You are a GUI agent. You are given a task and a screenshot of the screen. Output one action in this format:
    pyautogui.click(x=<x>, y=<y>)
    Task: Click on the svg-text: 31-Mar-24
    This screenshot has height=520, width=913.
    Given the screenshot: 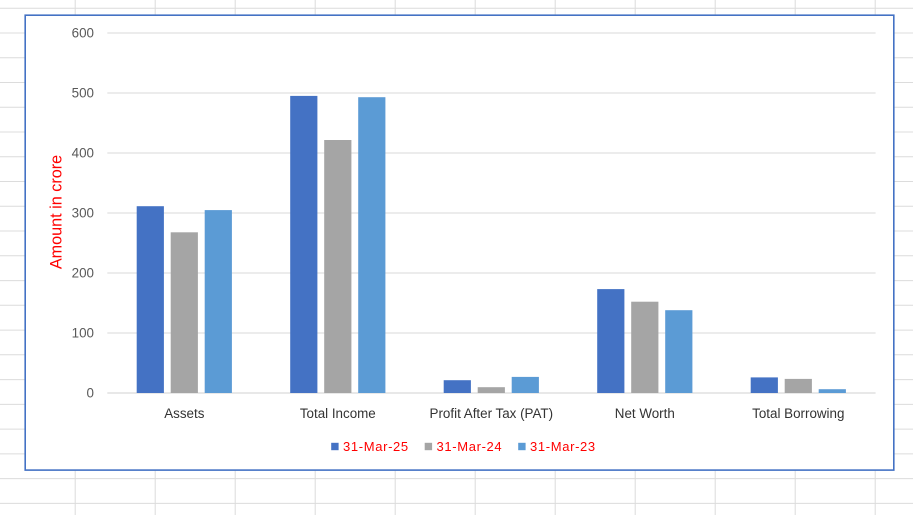 What is the action you would take?
    pyautogui.click(x=470, y=446)
    